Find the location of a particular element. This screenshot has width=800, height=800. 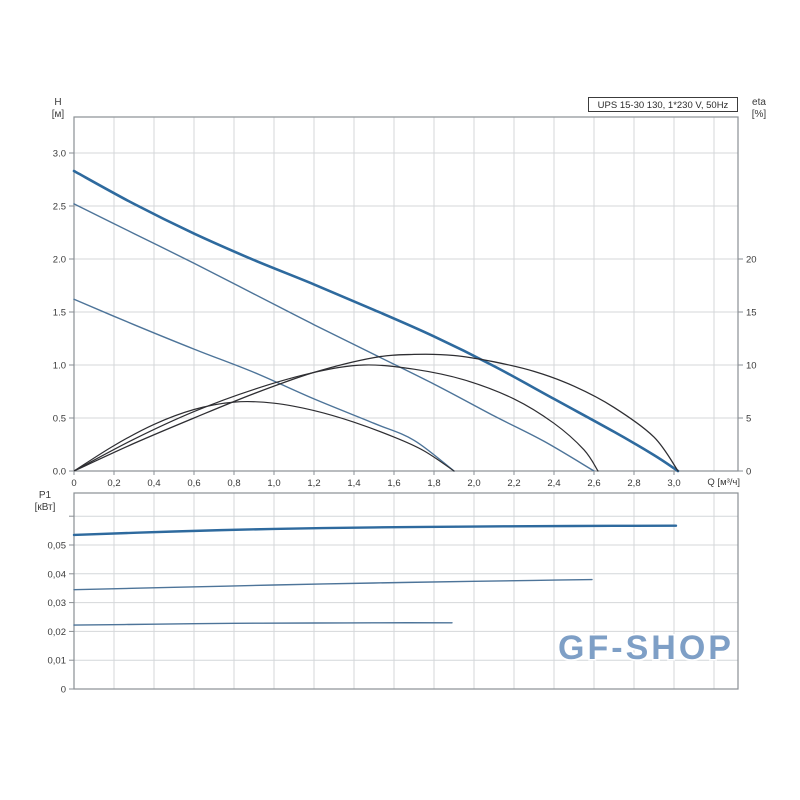

svg-text: 20 is located at coordinates (751, 260).